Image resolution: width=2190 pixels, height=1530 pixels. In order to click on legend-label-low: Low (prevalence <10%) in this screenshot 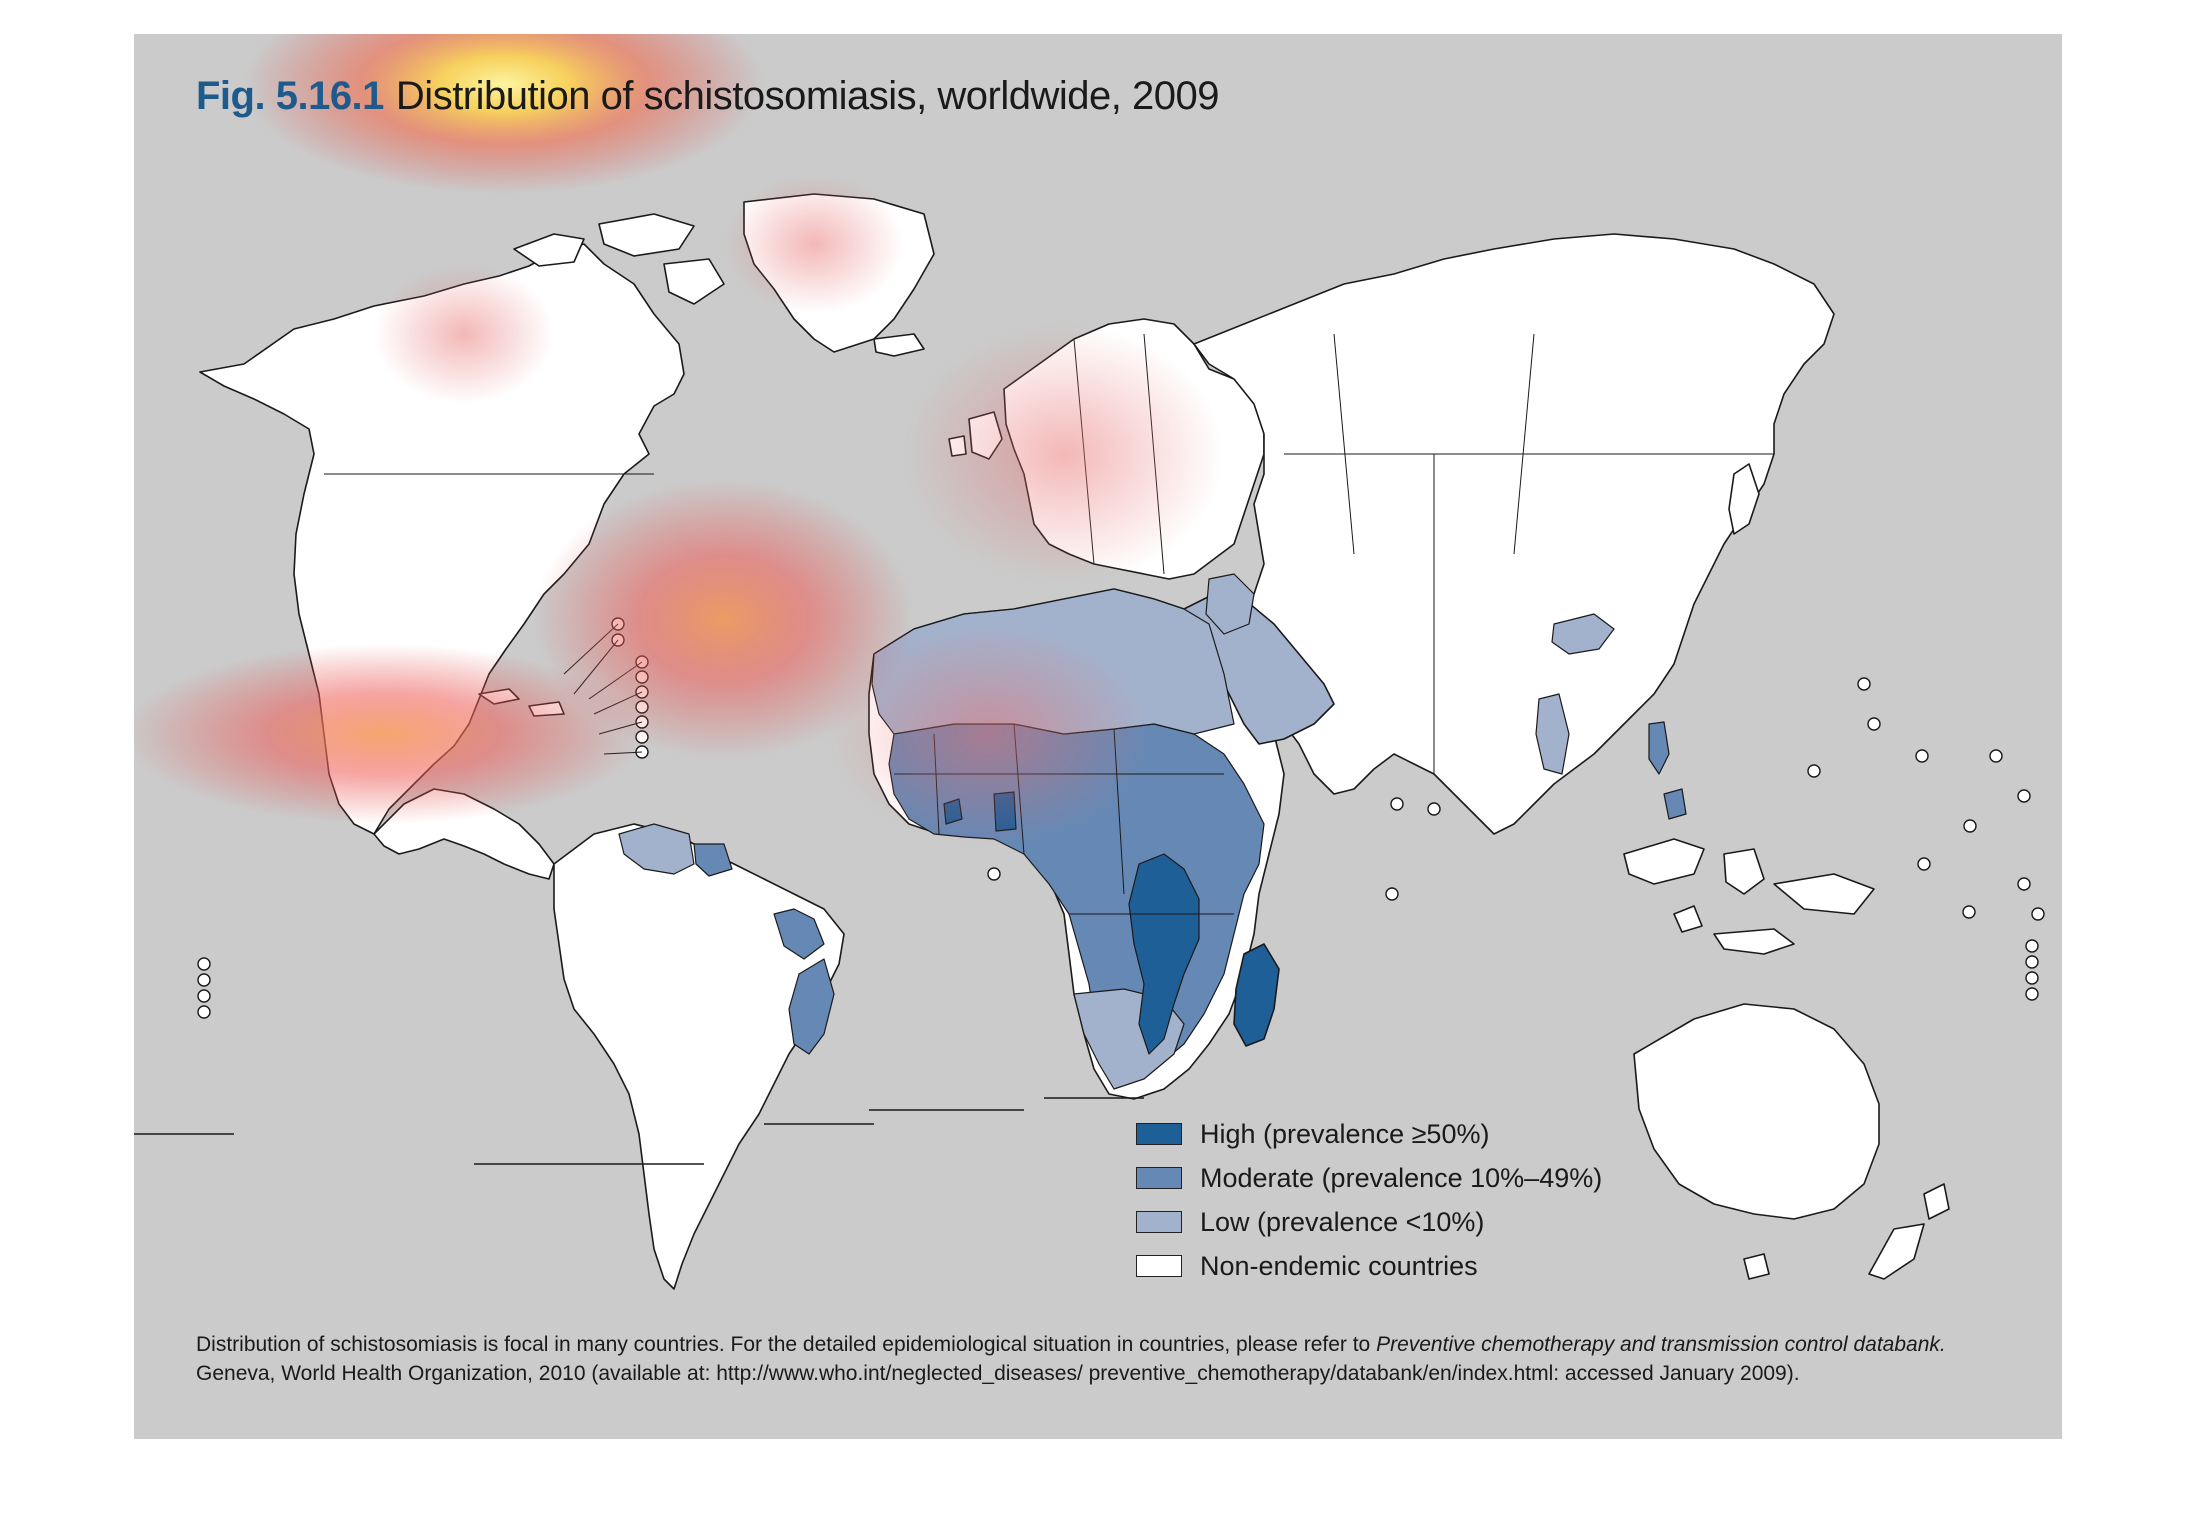, I will do `click(1342, 1221)`.